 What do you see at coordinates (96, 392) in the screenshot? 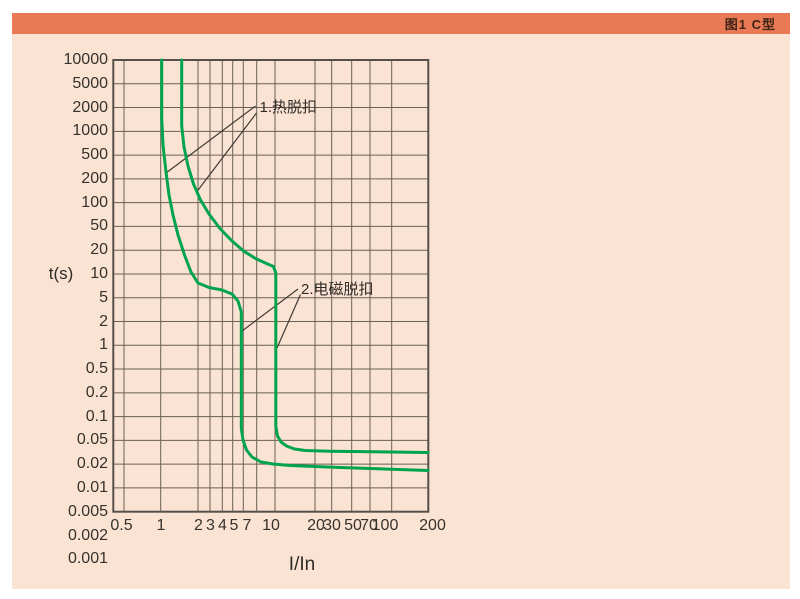
I see `y-tick-label: 0.2` at bounding box center [96, 392].